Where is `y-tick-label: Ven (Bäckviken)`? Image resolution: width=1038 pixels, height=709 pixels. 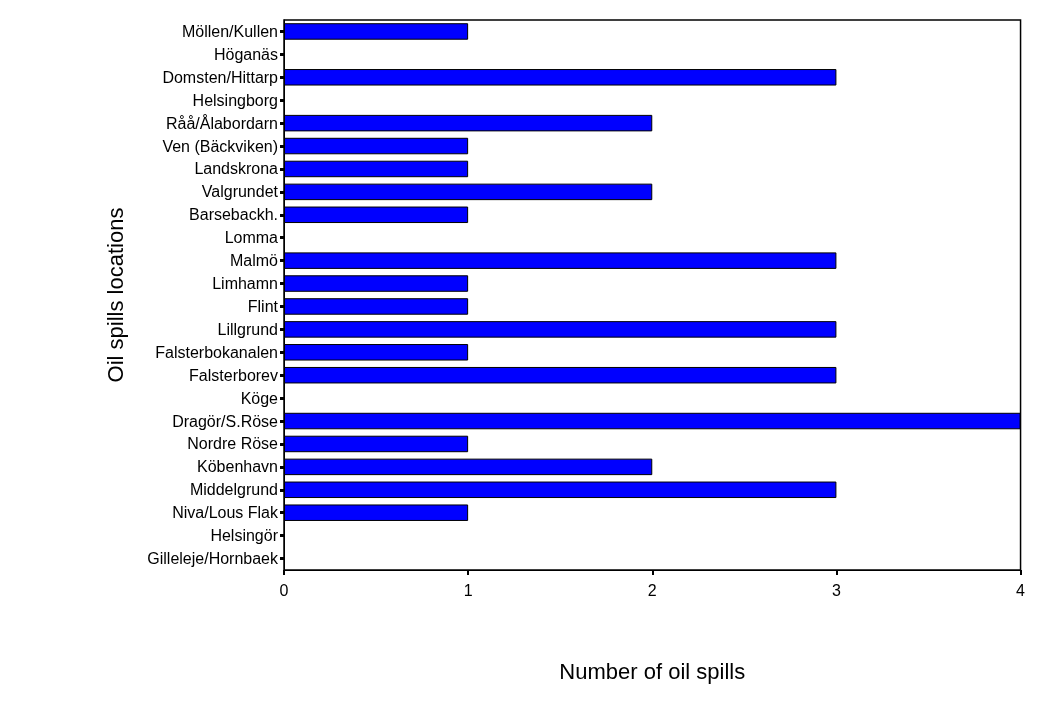 y-tick-label: Ven (Bäckviken) is located at coordinates (220, 146).